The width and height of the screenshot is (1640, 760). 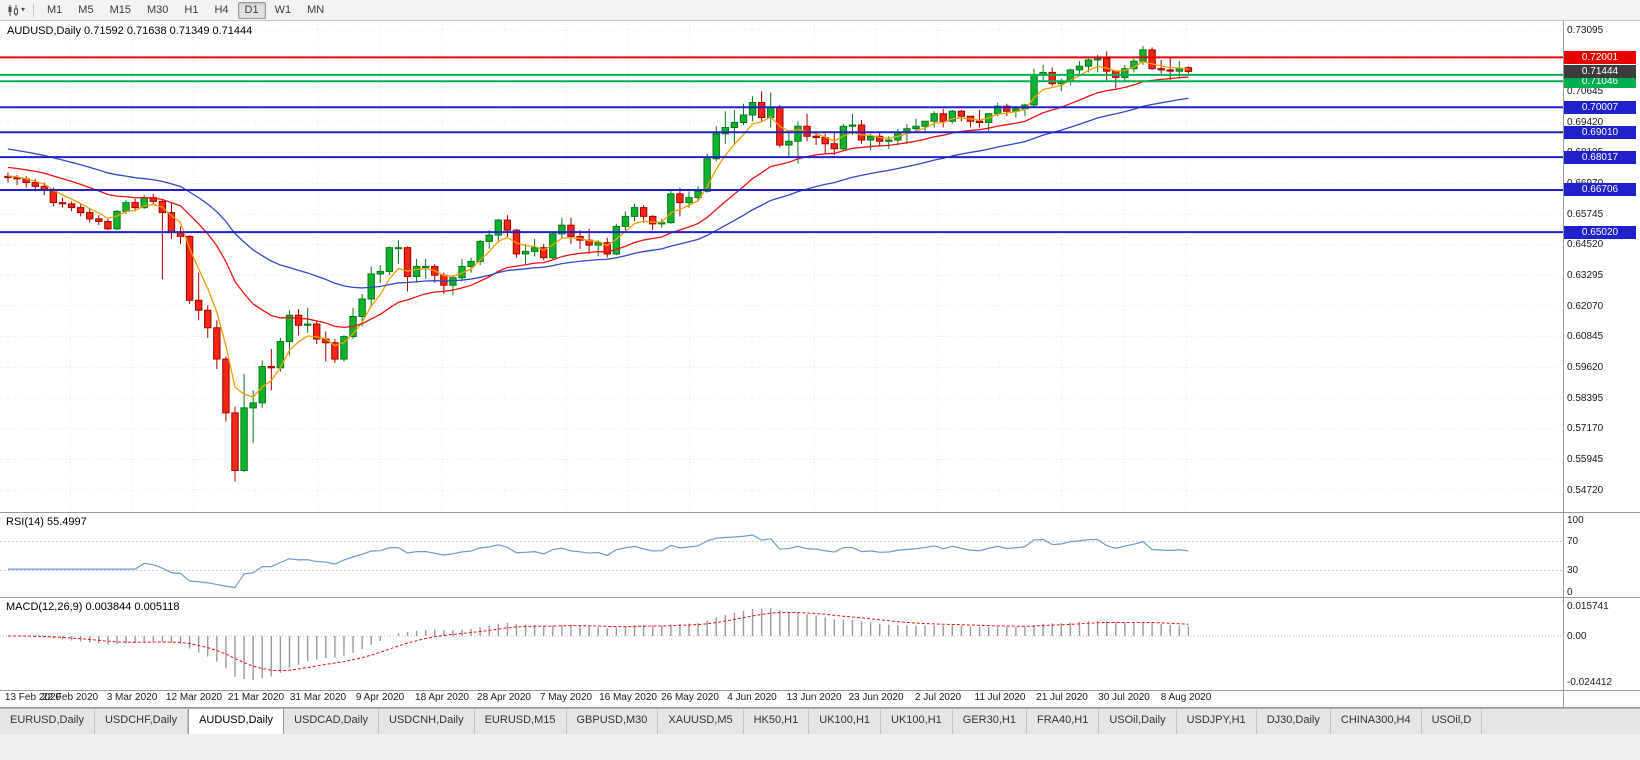 What do you see at coordinates (283, 9) in the screenshot?
I see `timeframe-button-w1: W1` at bounding box center [283, 9].